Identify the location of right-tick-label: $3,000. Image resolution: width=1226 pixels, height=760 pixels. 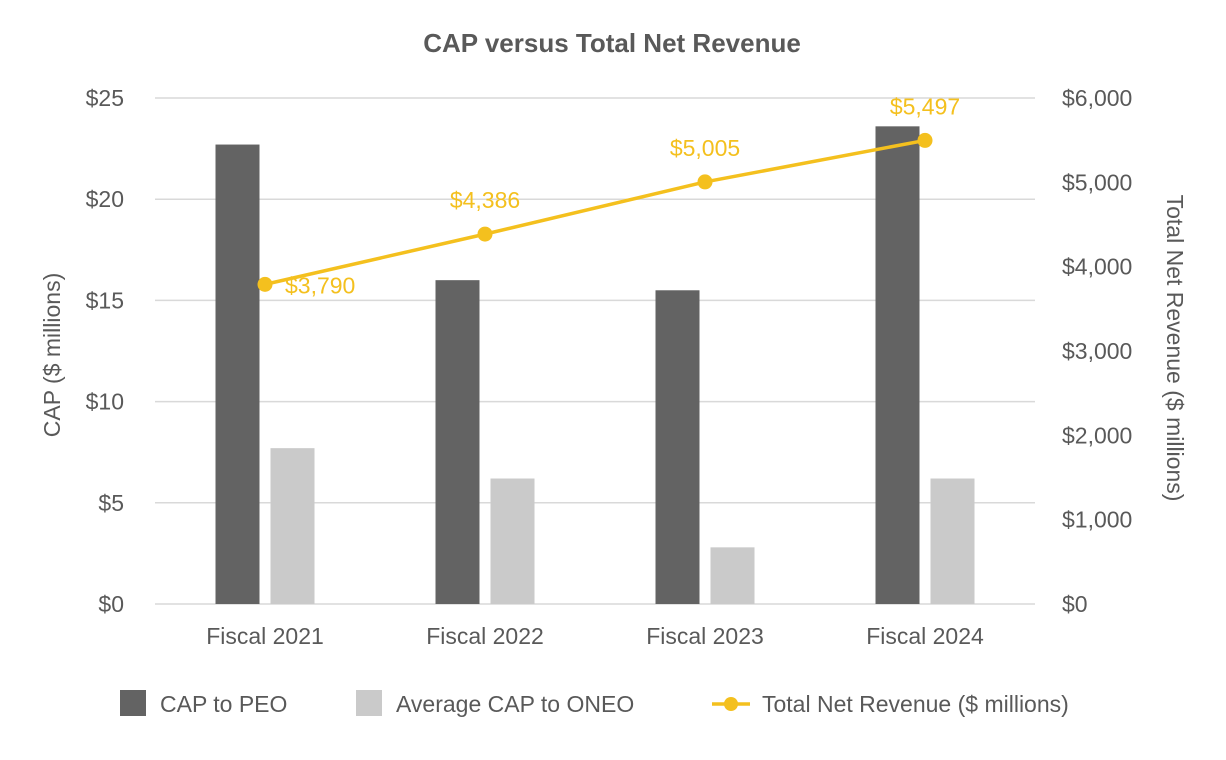
(1097, 351).